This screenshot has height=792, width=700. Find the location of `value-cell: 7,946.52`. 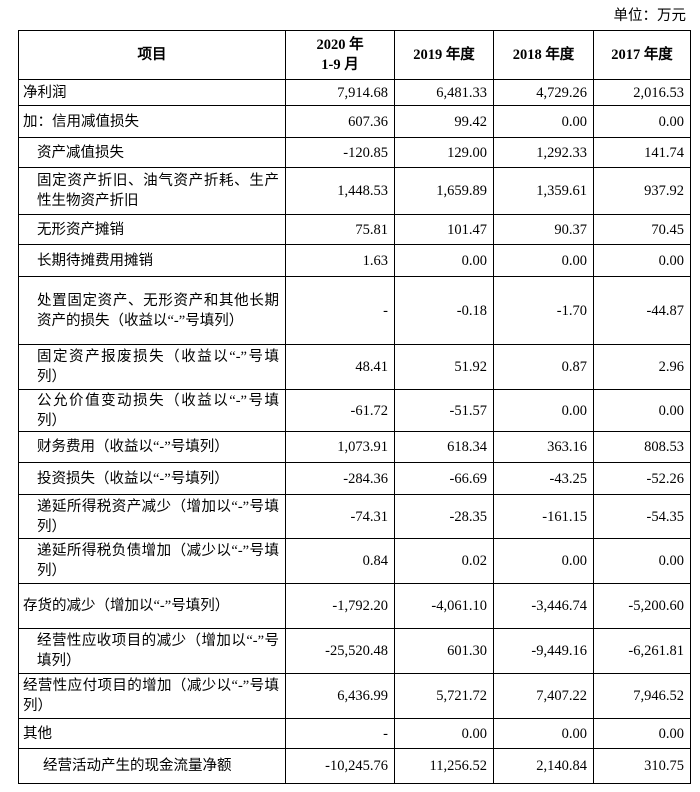

value-cell: 7,946.52 is located at coordinates (642, 696).